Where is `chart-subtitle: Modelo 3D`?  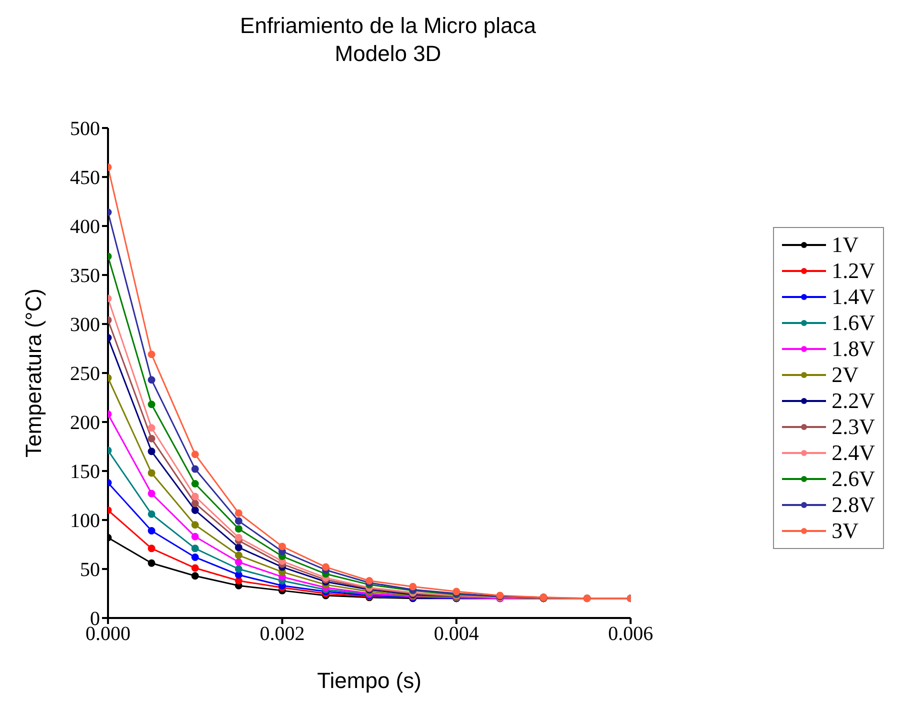
chart-subtitle: Modelo 3D is located at coordinates (388, 54).